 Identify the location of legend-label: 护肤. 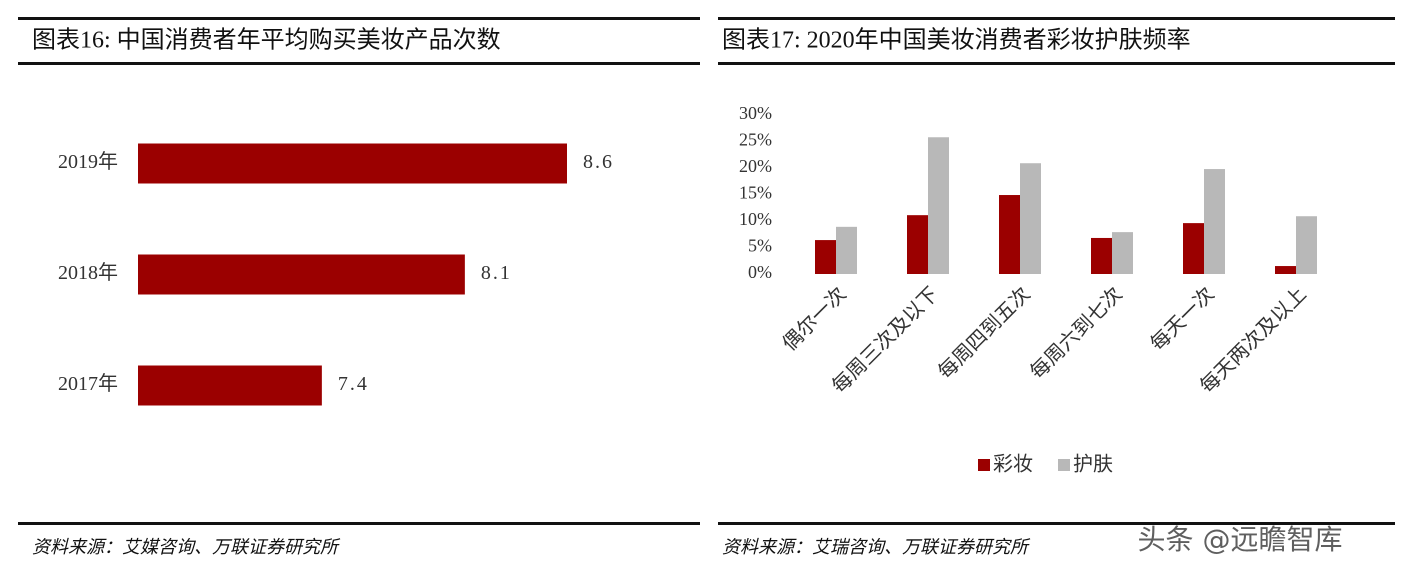
(1093, 464).